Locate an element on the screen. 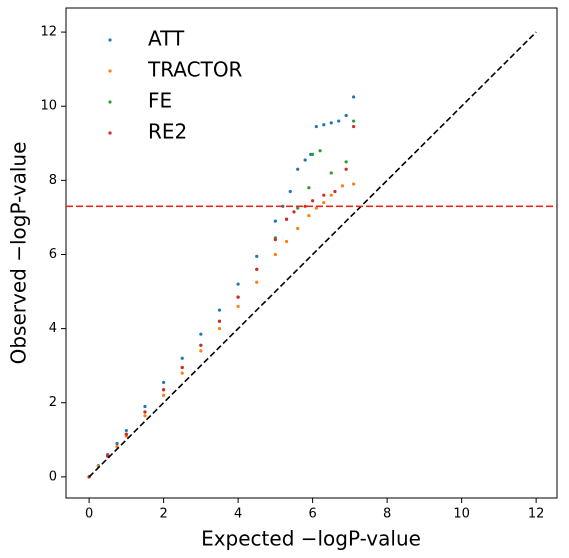 Image resolution: width=569 pixels, height=558 pixels. x-tick-label: 4 is located at coordinates (238, 514).